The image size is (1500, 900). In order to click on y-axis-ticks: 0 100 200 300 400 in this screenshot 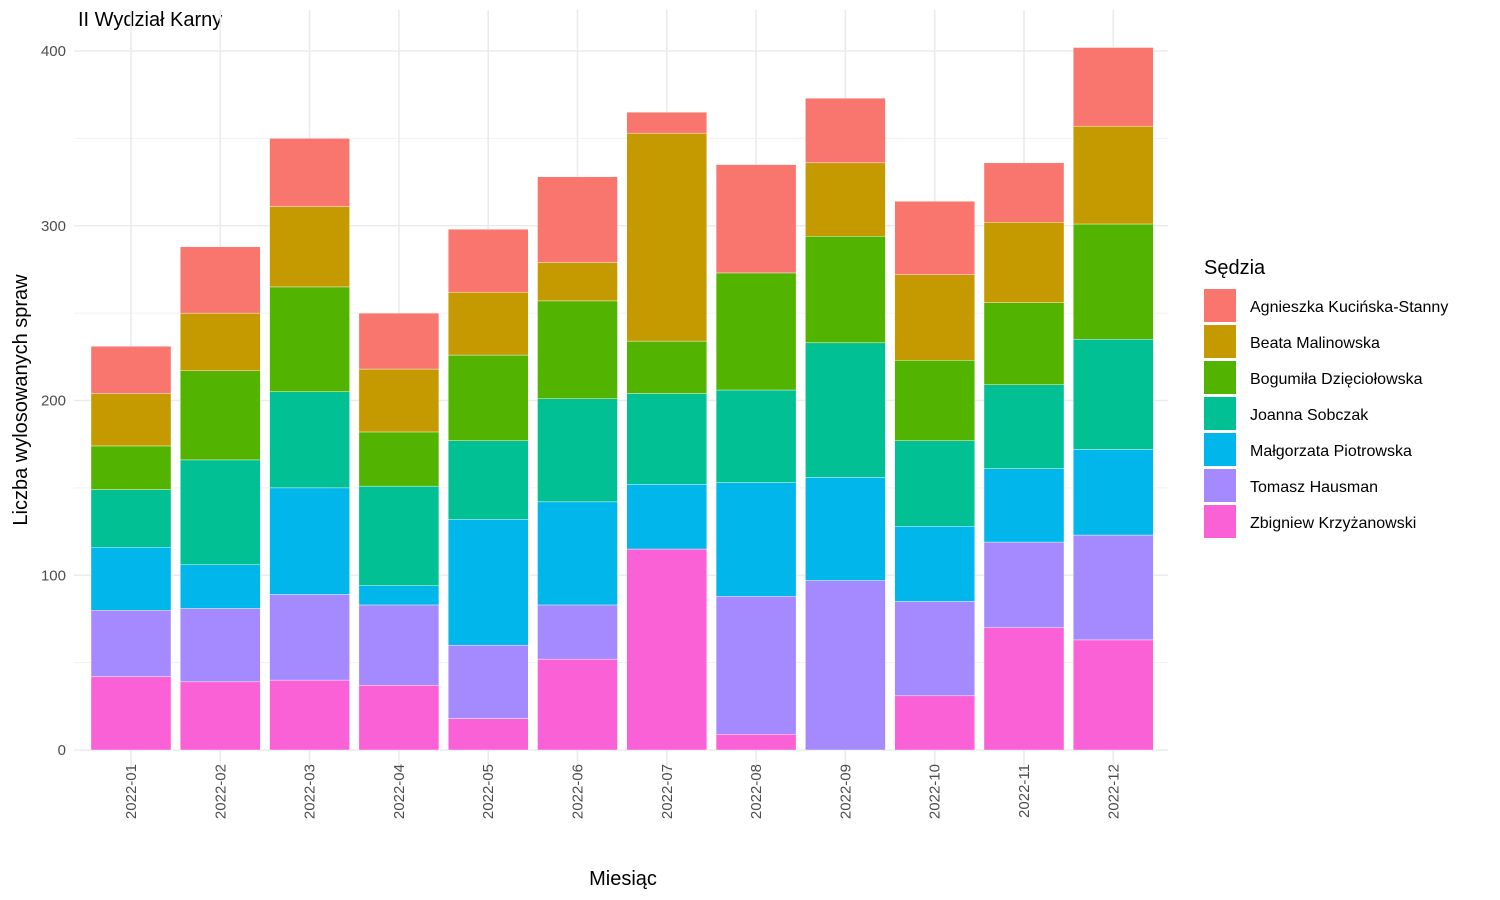, I will do `click(53, 401)`.